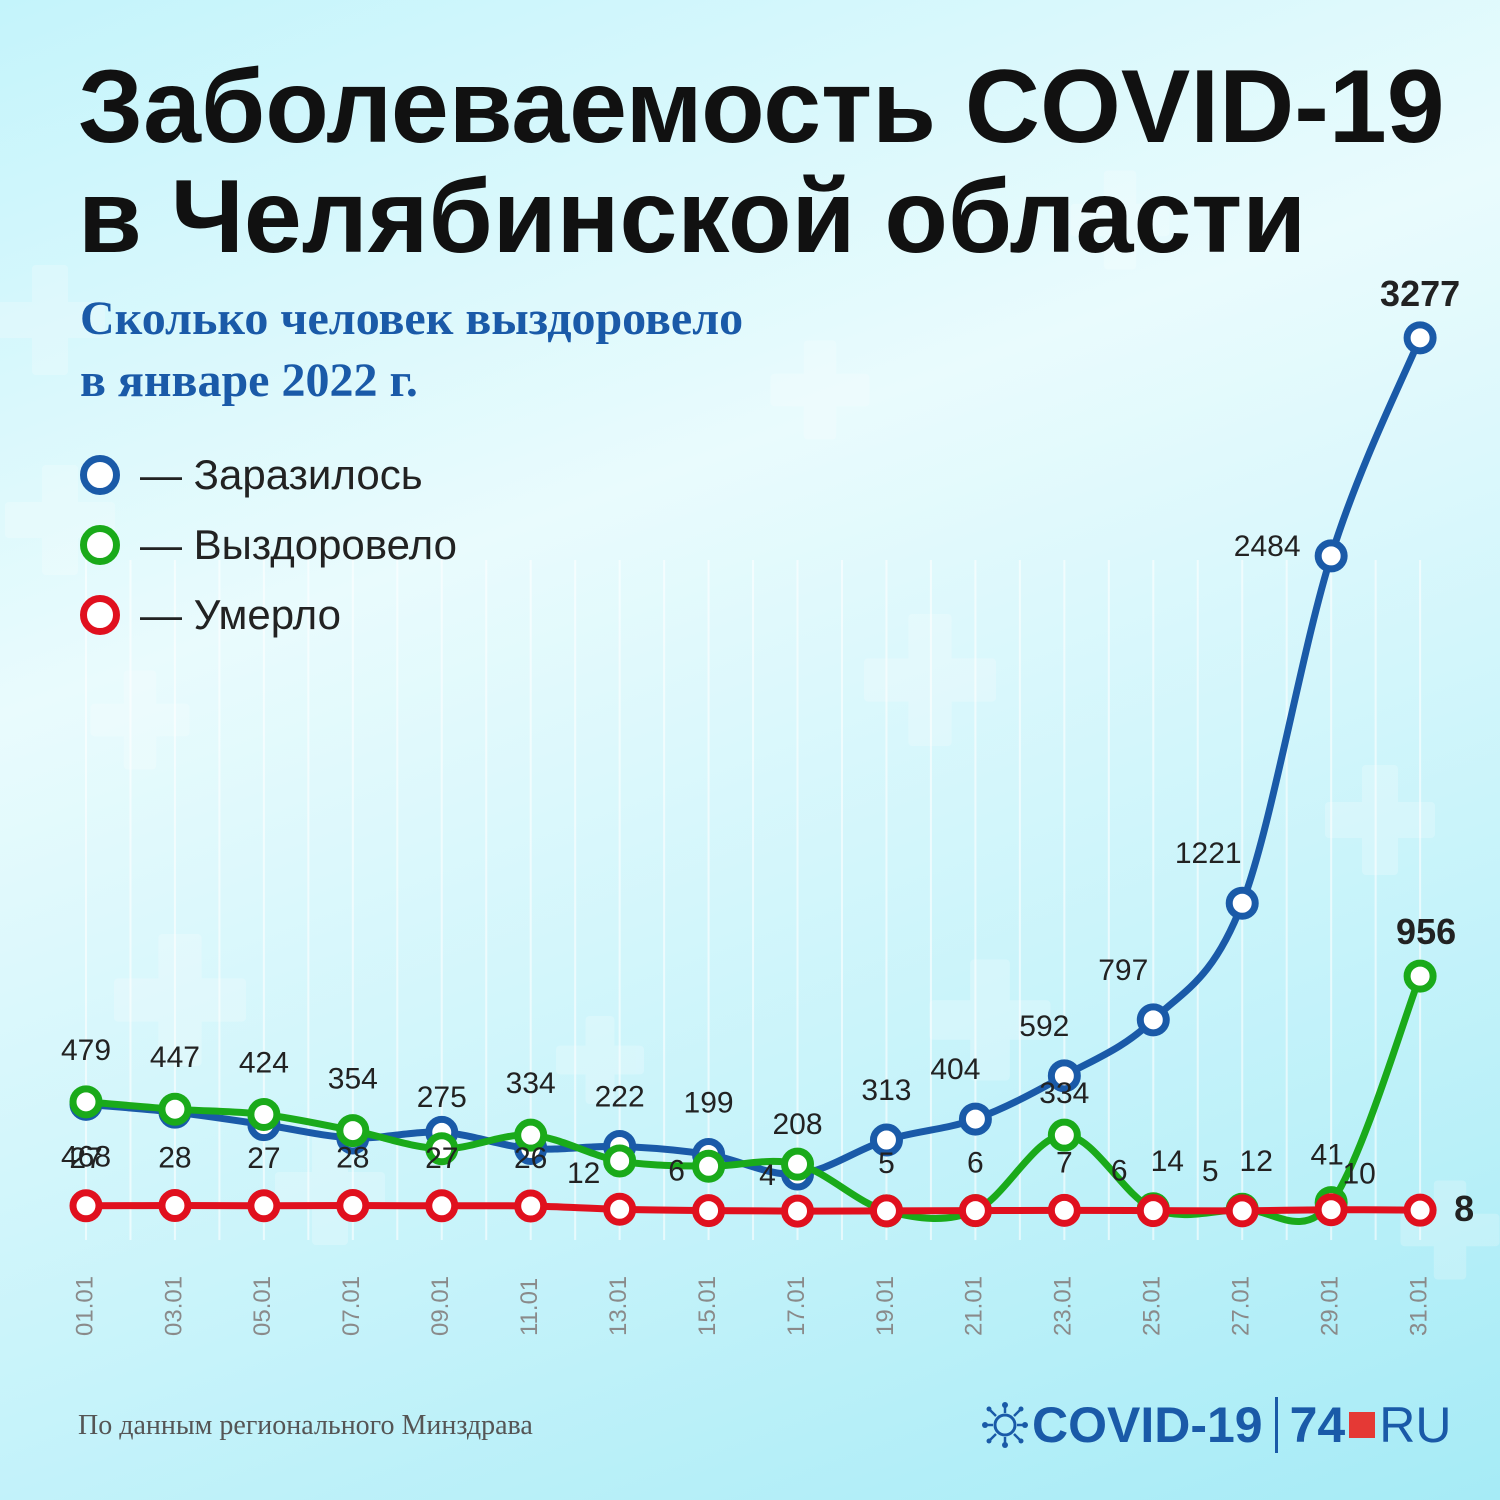 This screenshot has width=1500, height=1500. Describe the element at coordinates (1167, 1161) in the screenshot. I see `data-label: 14` at that location.